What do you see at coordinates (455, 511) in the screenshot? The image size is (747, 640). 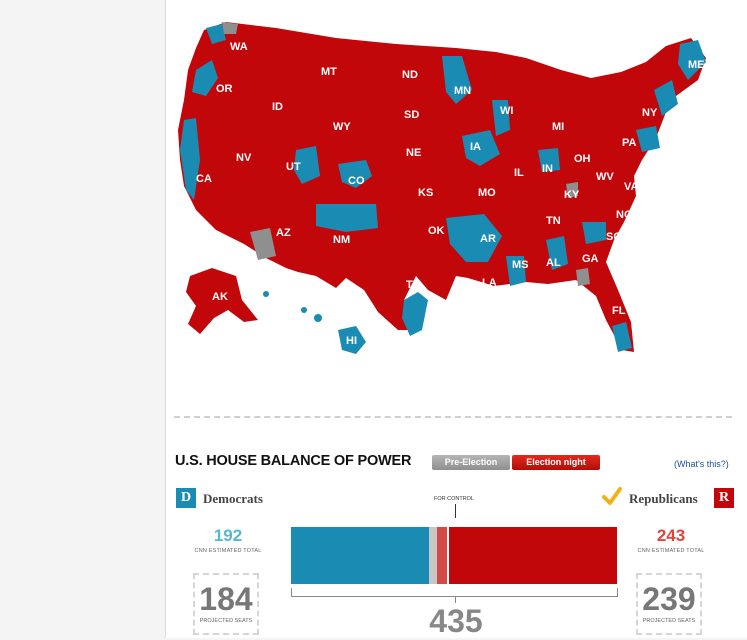 I see `control-marker` at bounding box center [455, 511].